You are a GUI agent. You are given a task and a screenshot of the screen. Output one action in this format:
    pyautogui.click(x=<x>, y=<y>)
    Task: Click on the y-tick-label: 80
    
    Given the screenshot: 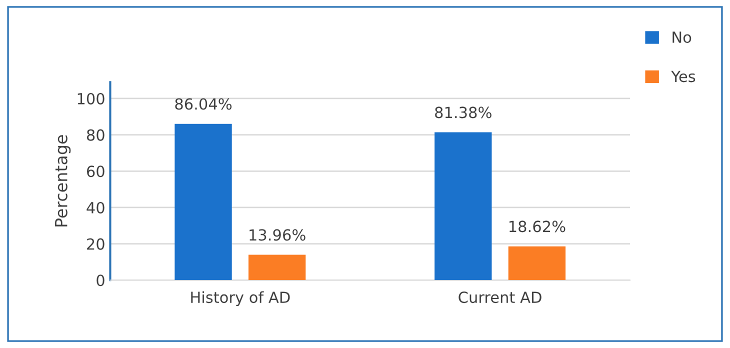 What is the action you would take?
    pyautogui.click(x=95, y=135)
    